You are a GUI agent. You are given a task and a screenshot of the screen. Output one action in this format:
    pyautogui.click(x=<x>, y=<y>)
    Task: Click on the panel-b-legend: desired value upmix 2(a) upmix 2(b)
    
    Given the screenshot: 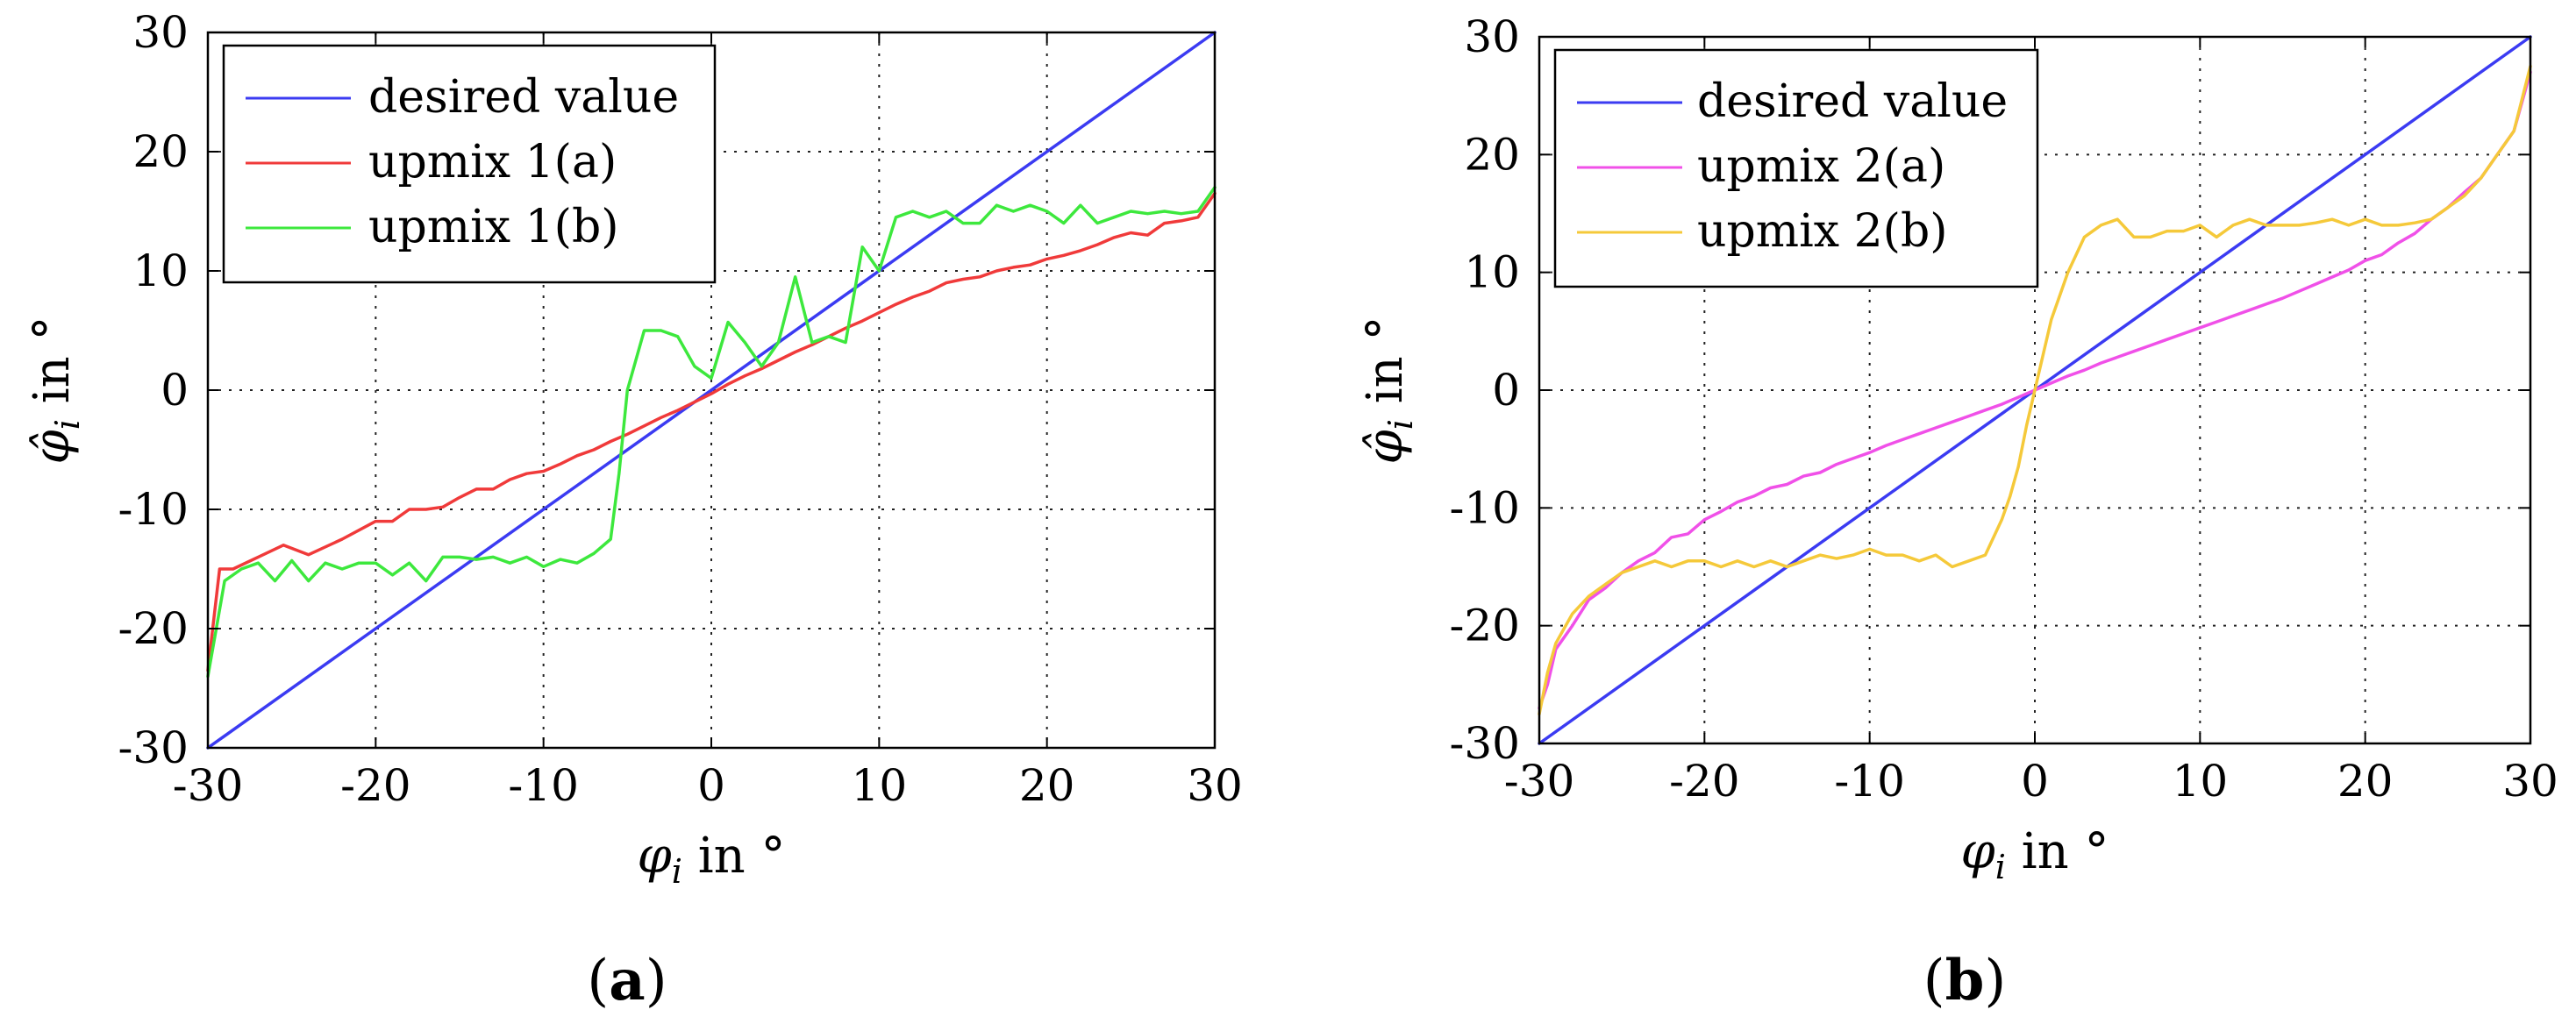 What is the action you would take?
    pyautogui.click(x=1796, y=168)
    